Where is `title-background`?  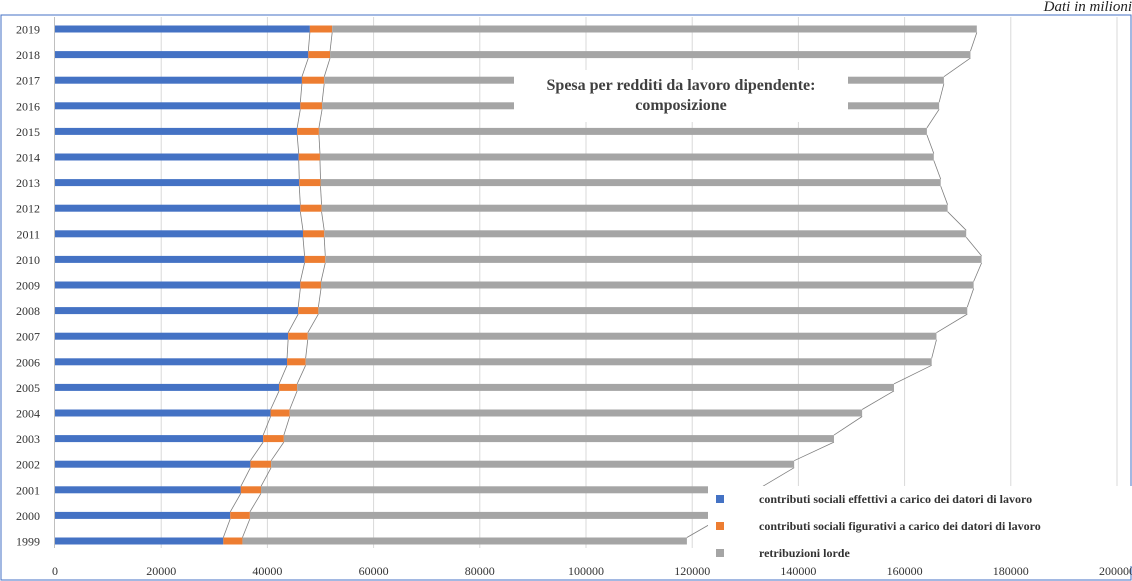 title-background is located at coordinates (681, 96).